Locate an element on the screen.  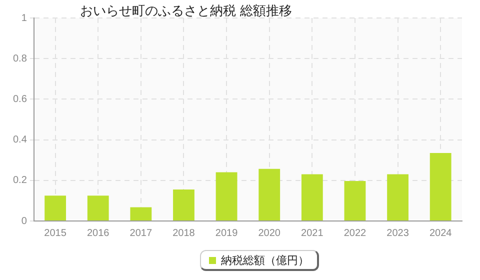
y-tick-label: 0.6 is located at coordinates (20, 99).